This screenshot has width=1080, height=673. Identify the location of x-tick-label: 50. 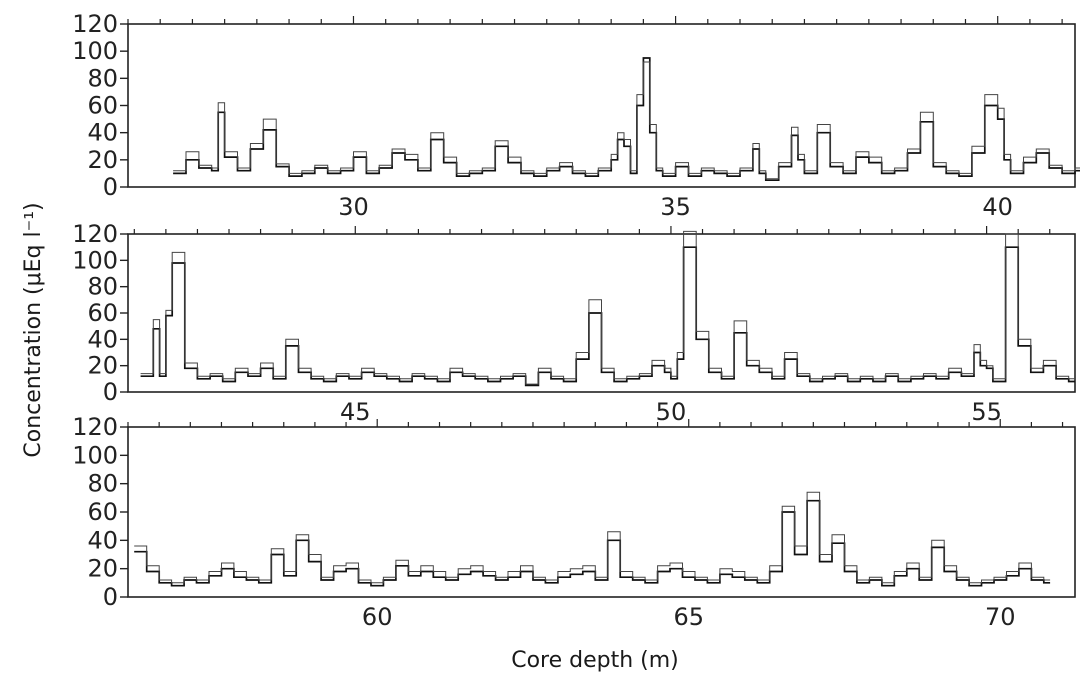
(671, 412).